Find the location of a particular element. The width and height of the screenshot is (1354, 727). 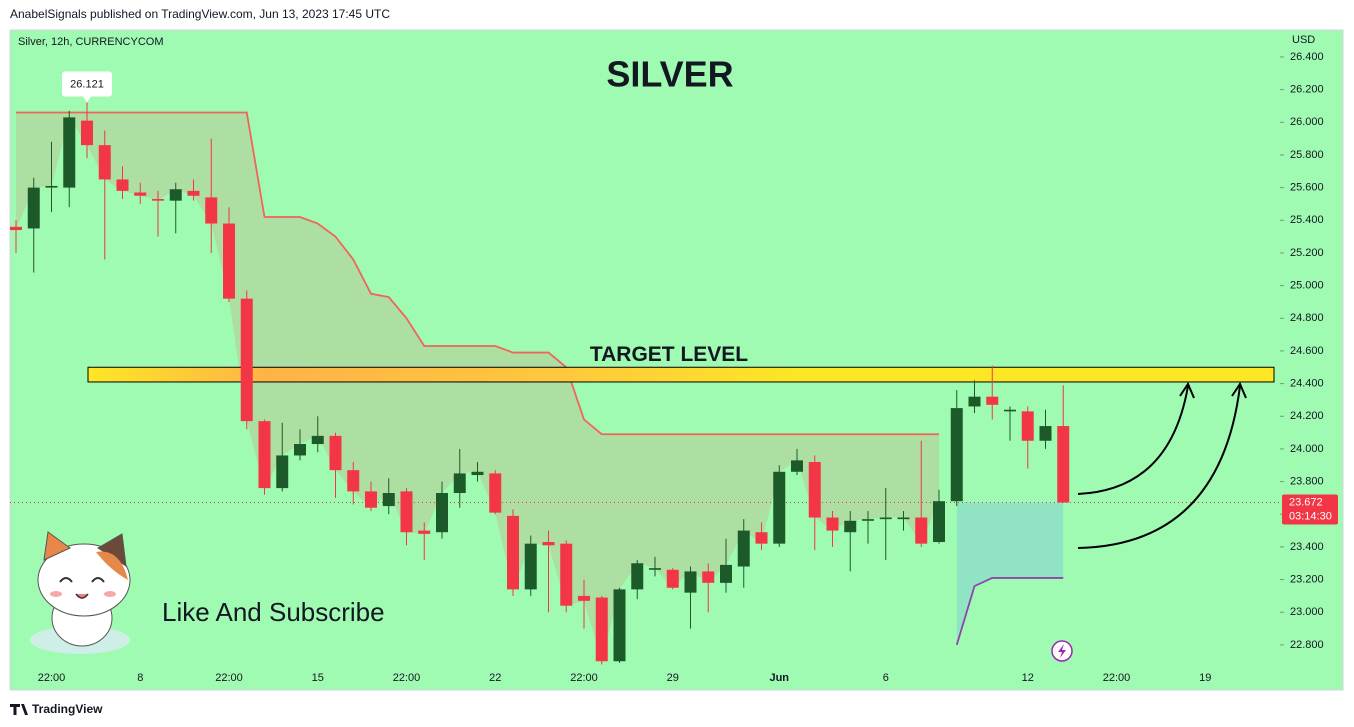

currency: USD is located at coordinates (1303, 40).